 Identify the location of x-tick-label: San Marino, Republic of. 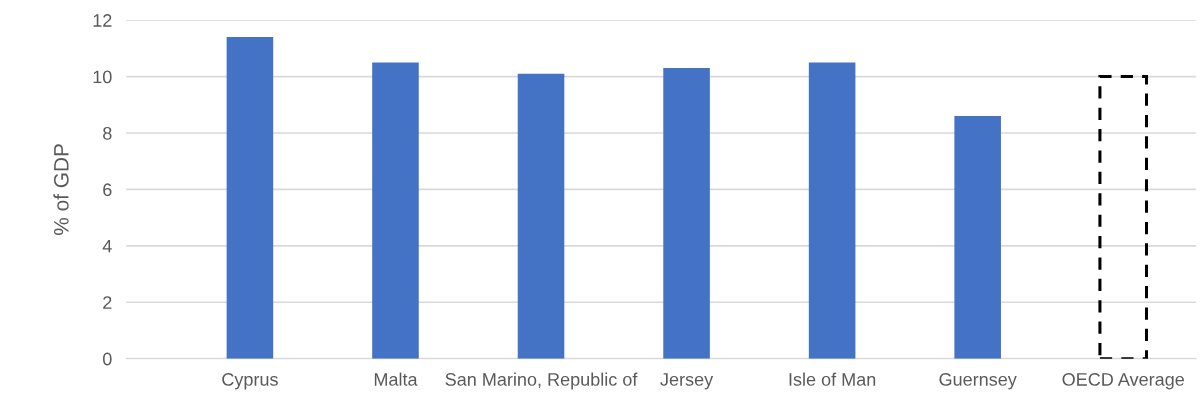
(541, 381).